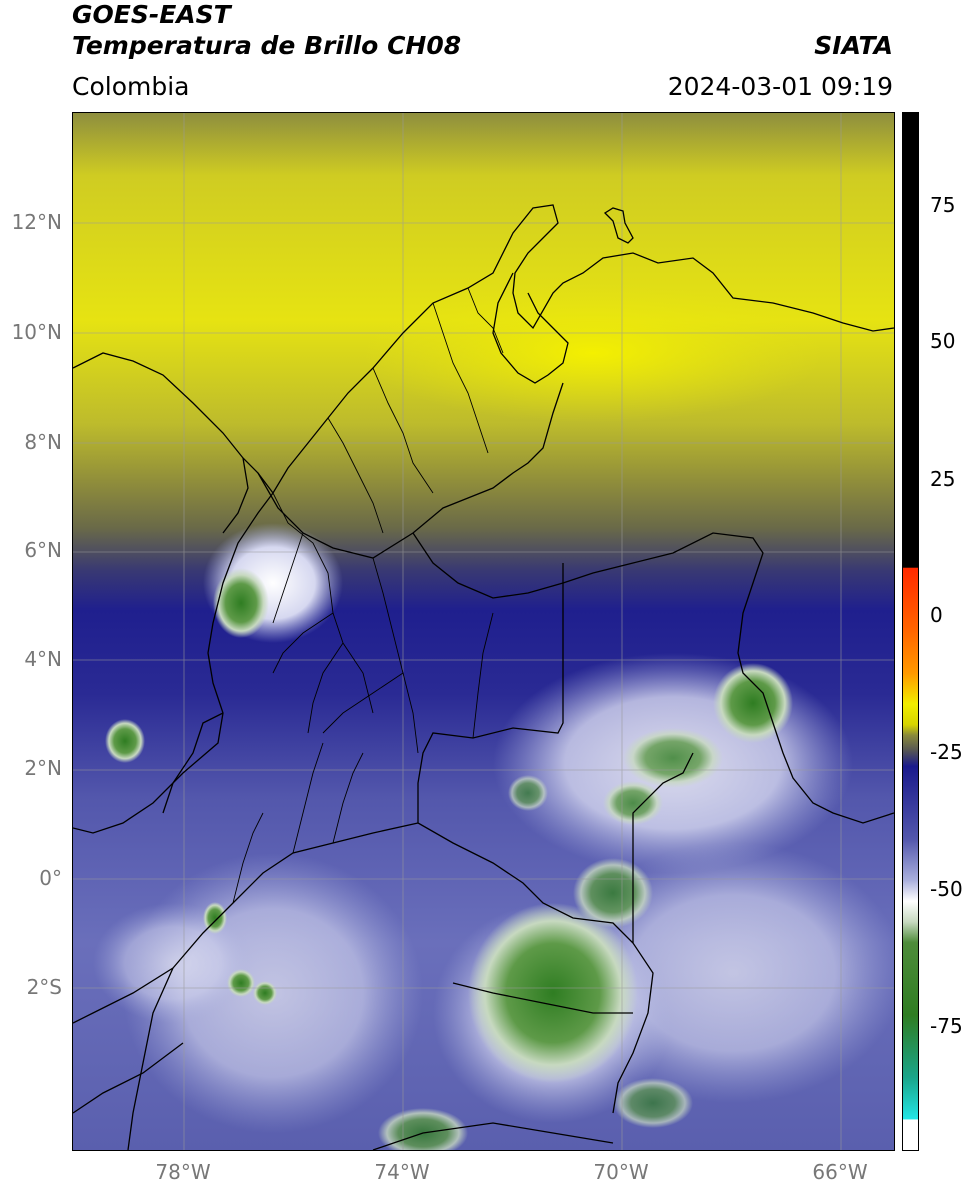 The height and width of the screenshot is (1190, 966). Describe the element at coordinates (946, 1026) in the screenshot. I see `colorbar-tick-minus75: -75` at that location.